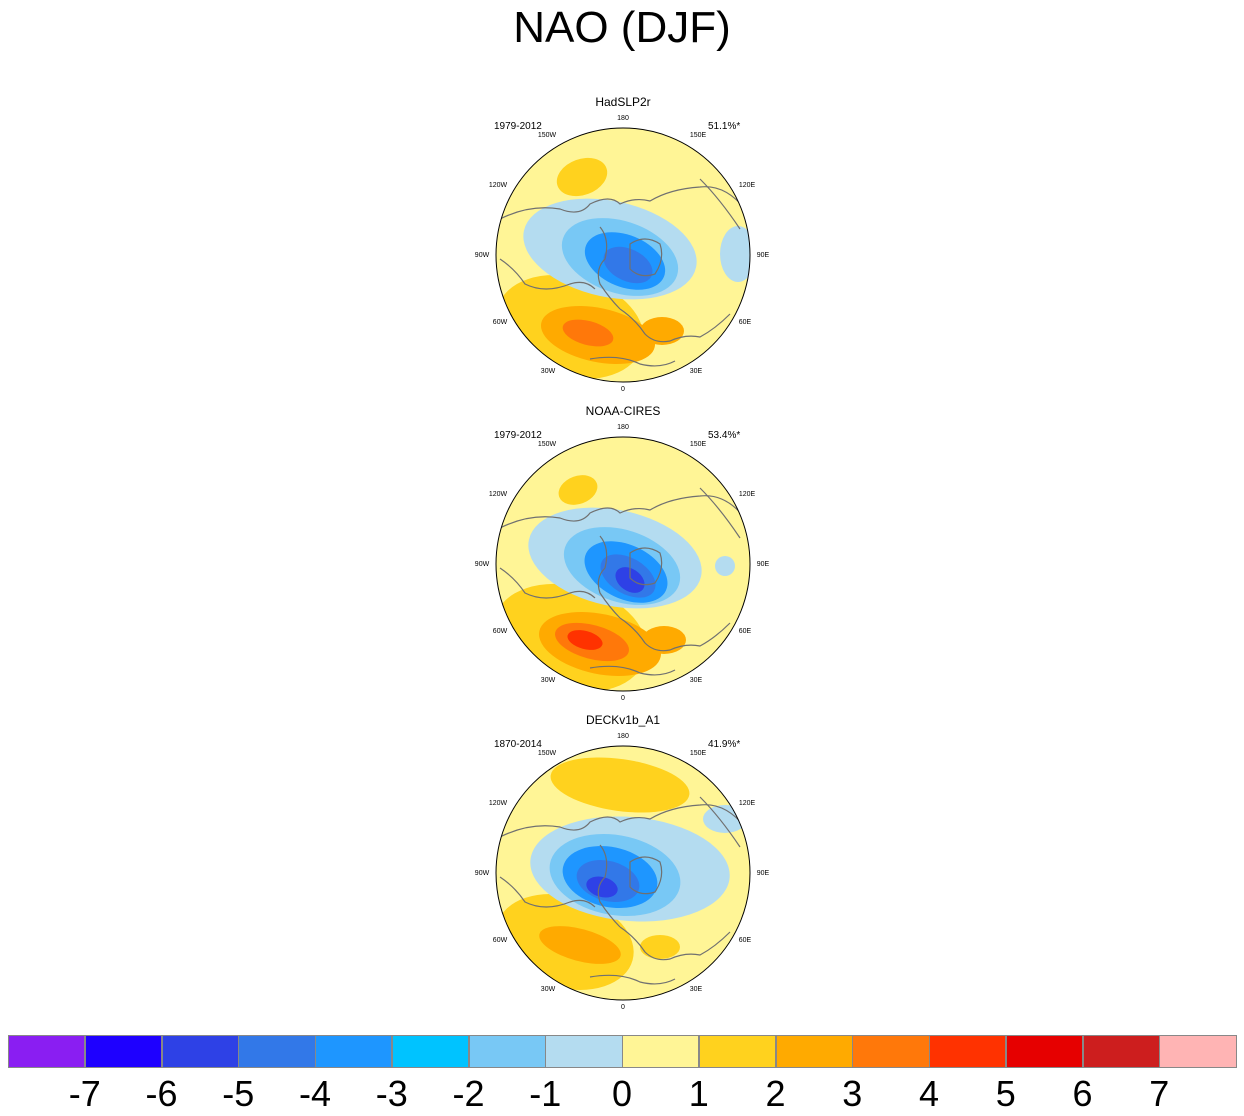  Describe the element at coordinates (161, 1093) in the screenshot. I see `colorbar-tick-label: -6` at that location.